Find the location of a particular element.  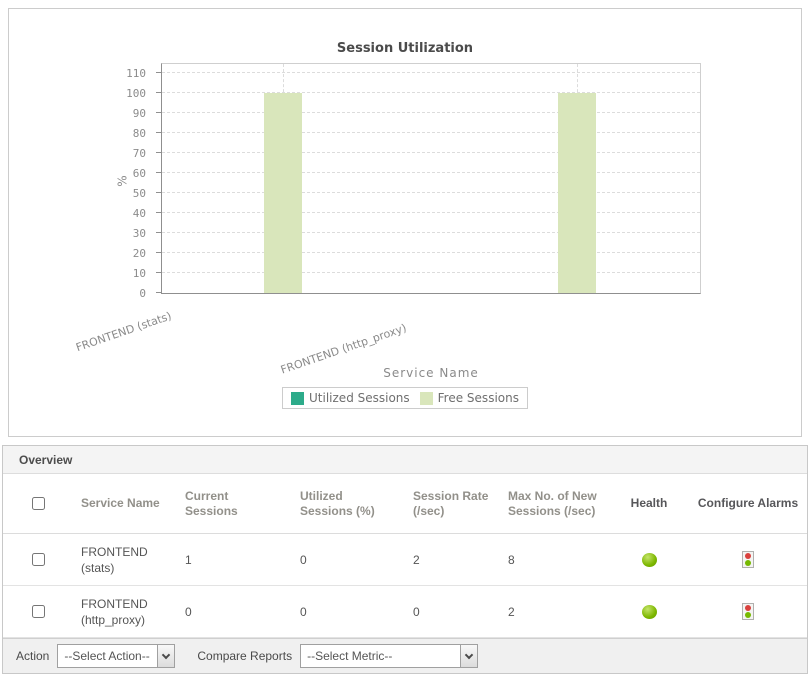

cell-session-rate: 0 is located at coordinates (416, 611).